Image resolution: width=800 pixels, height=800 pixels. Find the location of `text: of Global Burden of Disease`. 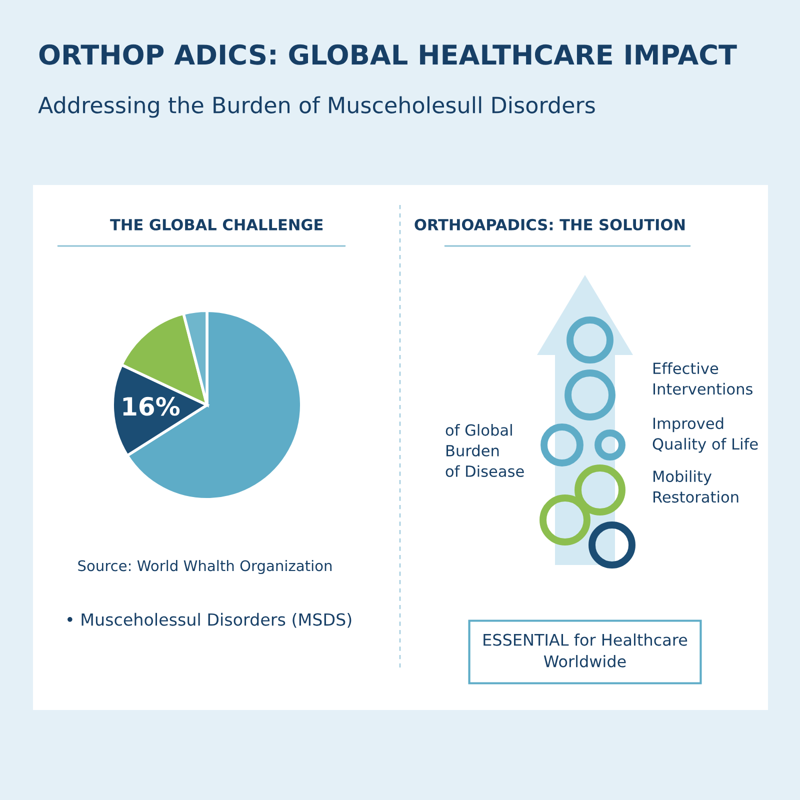

text: of Global Burden of Disease is located at coordinates (485, 451).